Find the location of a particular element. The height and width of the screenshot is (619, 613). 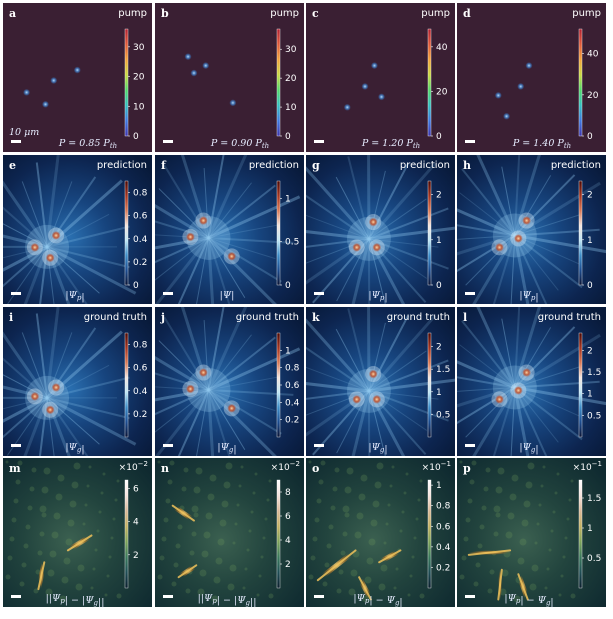

colorbar-tick-label: 20 is located at coordinates (442, 92).